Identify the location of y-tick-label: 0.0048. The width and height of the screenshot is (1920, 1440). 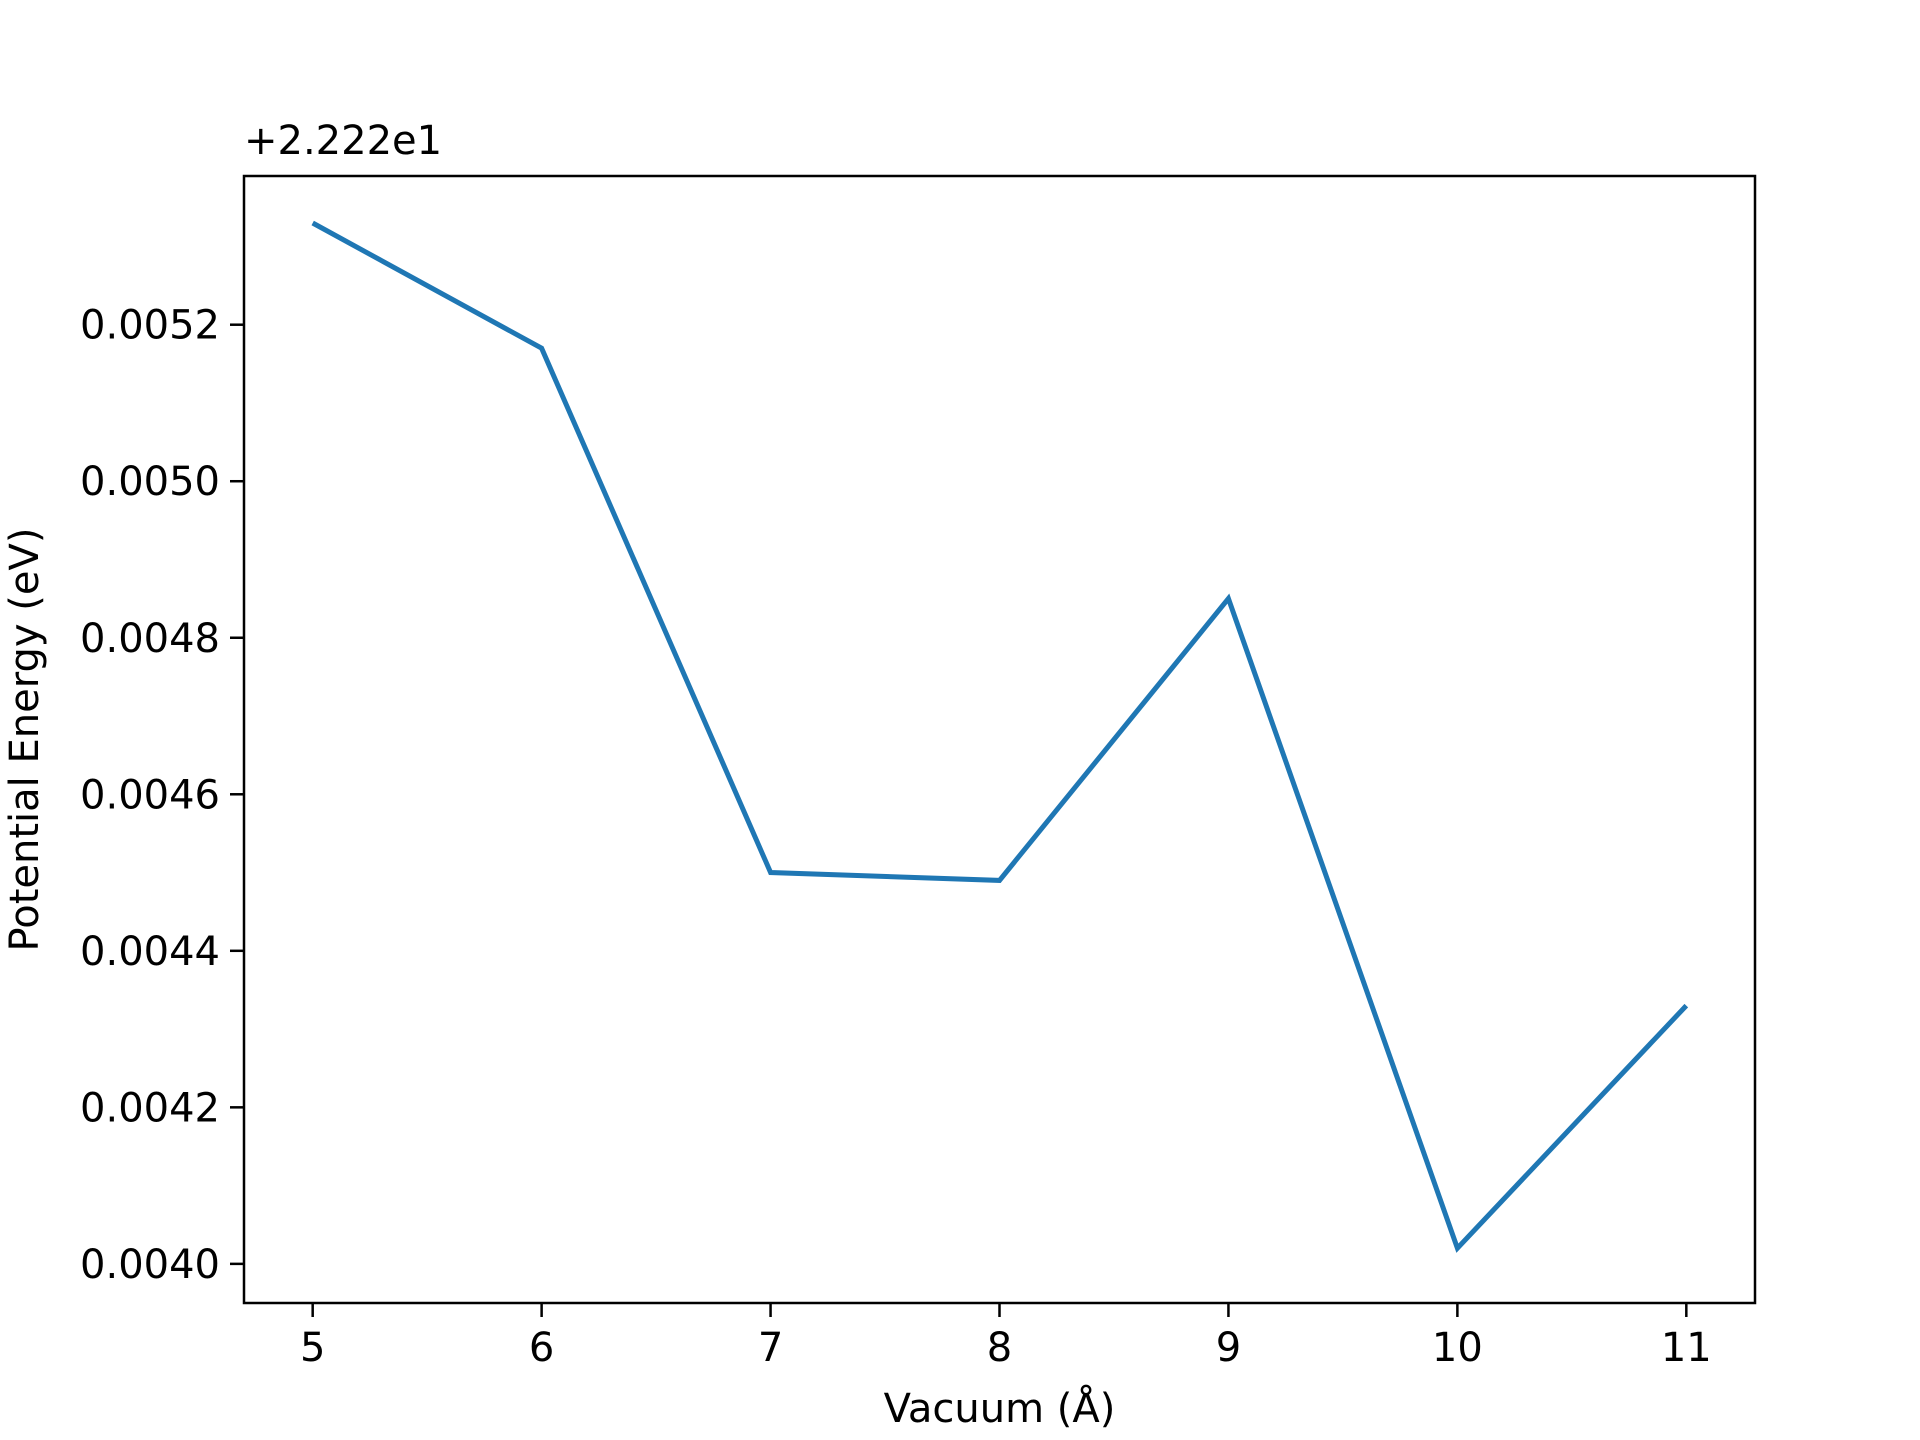
(150, 639).